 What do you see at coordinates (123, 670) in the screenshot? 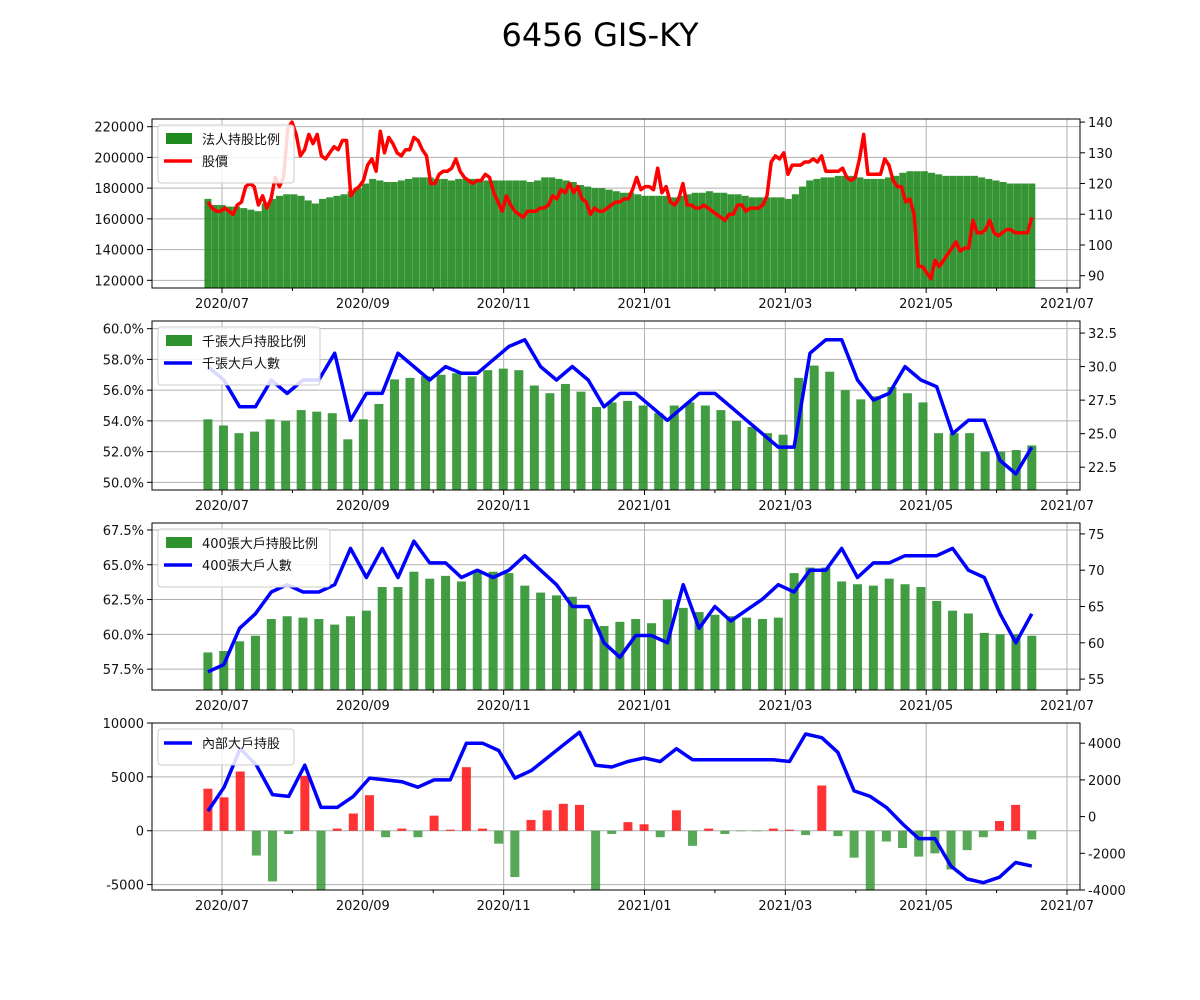
I see `y-tick-label-left: 57.5%` at bounding box center [123, 670].